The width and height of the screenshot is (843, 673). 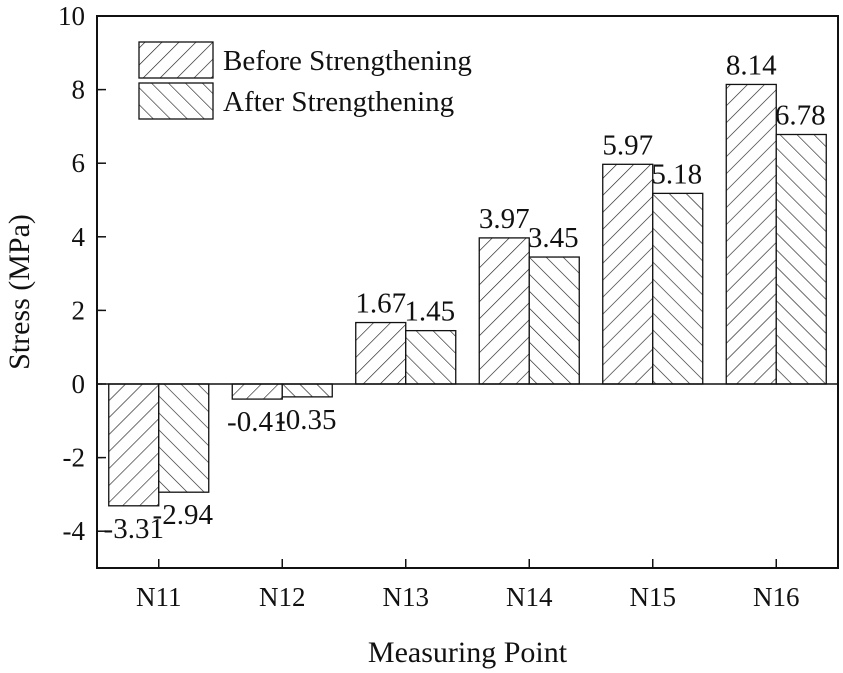 What do you see at coordinates (338, 102) in the screenshot?
I see `legend-label-after: After Strengthening` at bounding box center [338, 102].